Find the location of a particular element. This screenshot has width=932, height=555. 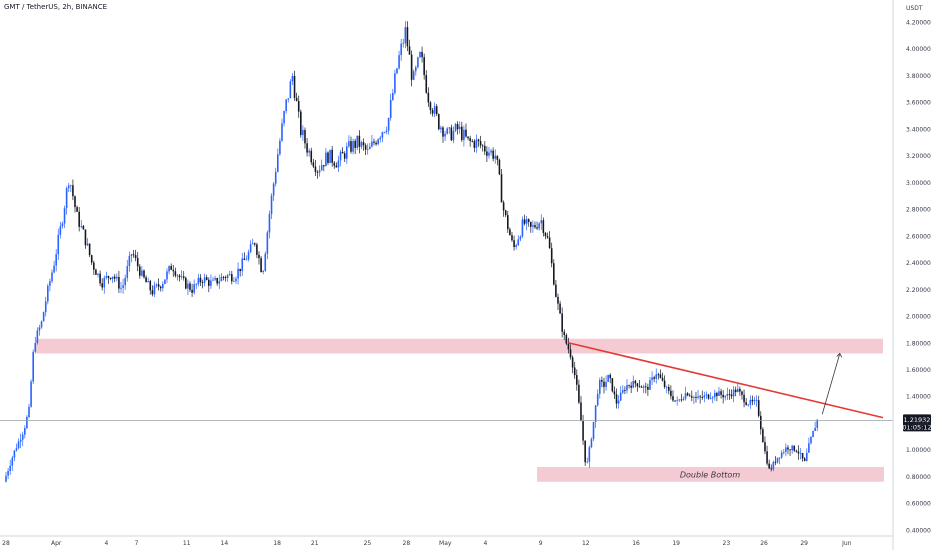

y-tick-label: 4.00000 is located at coordinates (918, 49).